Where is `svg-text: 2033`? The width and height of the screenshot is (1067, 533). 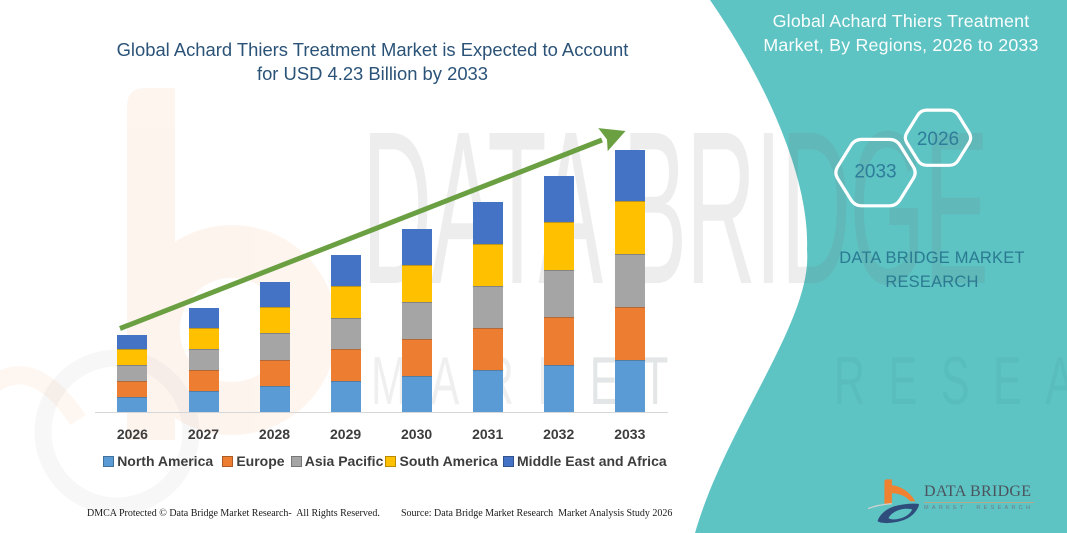 svg-text: 2033 is located at coordinates (875, 172).